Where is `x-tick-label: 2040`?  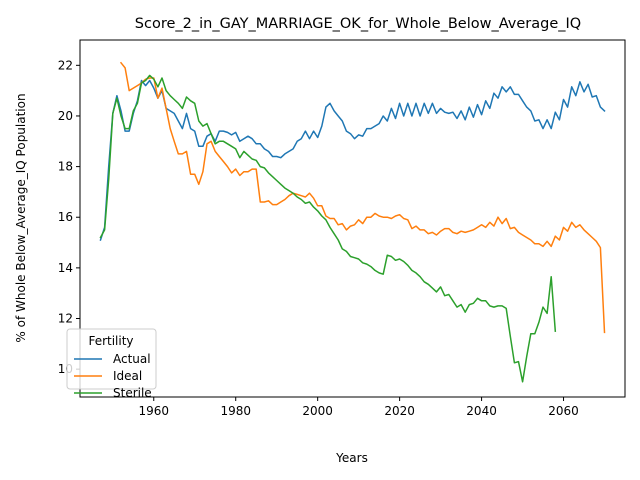 x-tick-label: 2040 is located at coordinates (481, 411).